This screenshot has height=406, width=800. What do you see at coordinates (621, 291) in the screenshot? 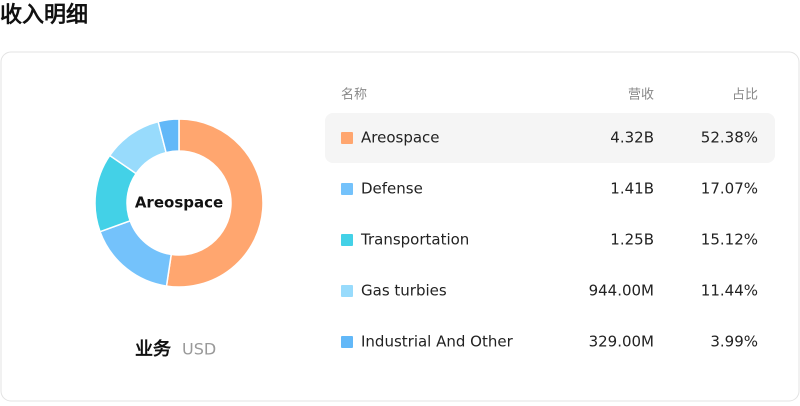
I see `row-revenue: 944.00M` at bounding box center [621, 291].